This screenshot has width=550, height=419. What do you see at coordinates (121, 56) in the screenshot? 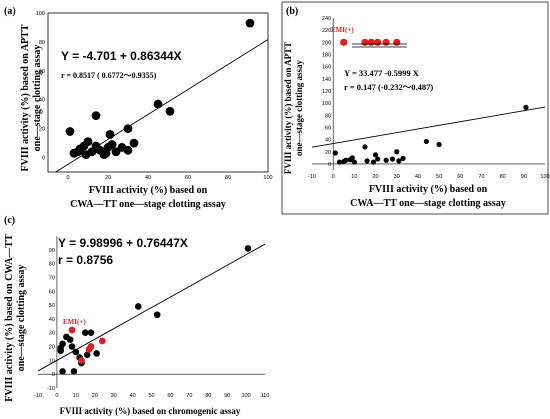
I see `panel-a-equation: Y = -4.701 + 0.86344X` at bounding box center [121, 56].